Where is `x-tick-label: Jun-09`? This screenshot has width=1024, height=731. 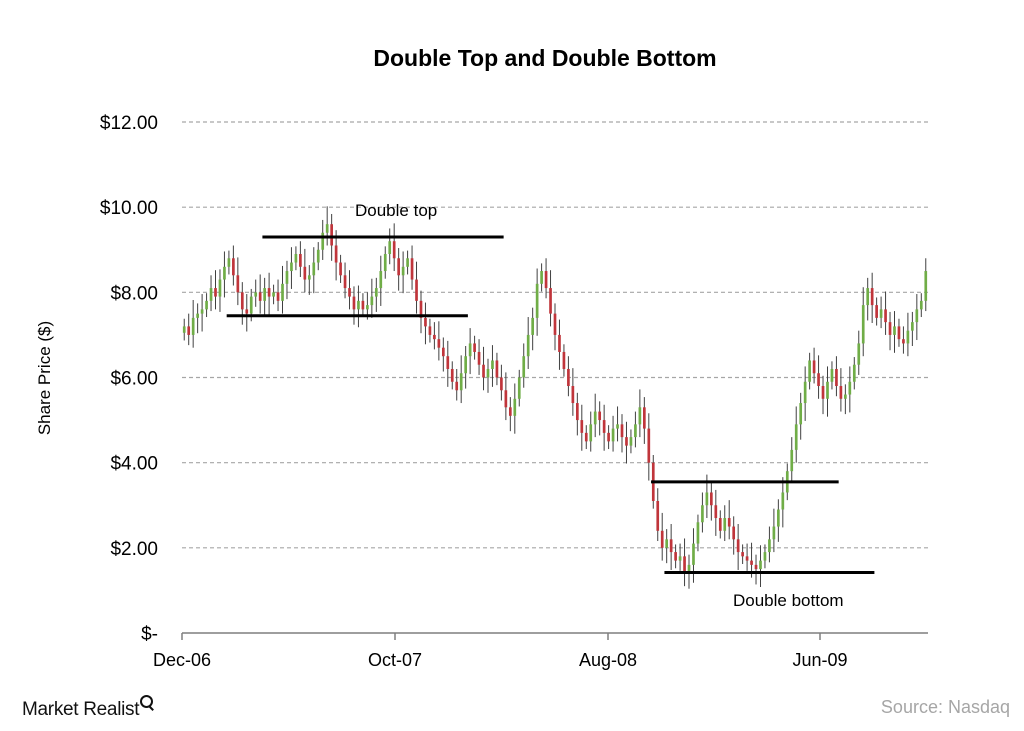
x-tick-label: Jun-09 is located at coordinates (819, 660).